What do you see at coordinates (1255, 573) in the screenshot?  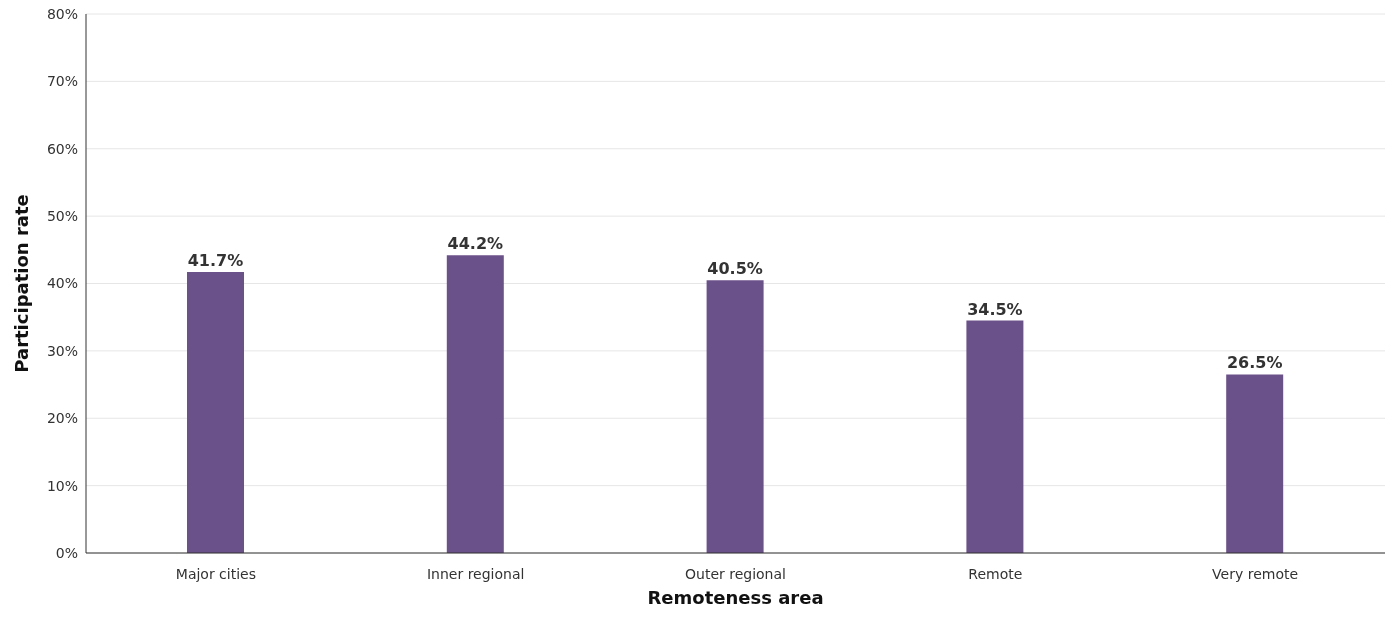 I see `x-tick-label: Very remote` at bounding box center [1255, 573].